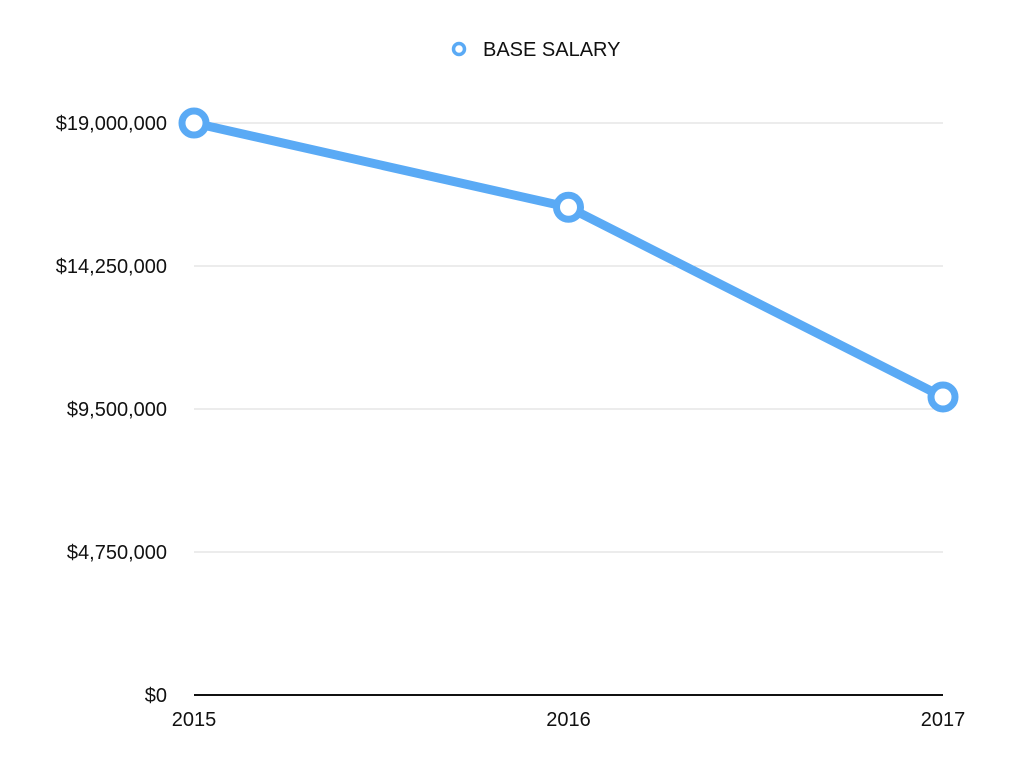 Image resolution: width=1024 pixels, height=781 pixels. I want to click on legend-marker-icon, so click(459, 49).